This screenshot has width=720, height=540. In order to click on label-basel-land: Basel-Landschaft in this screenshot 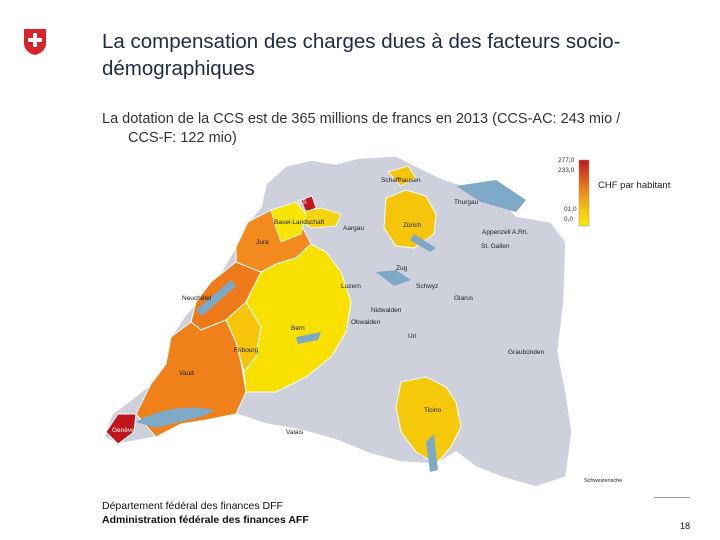, I will do `click(299, 222)`.